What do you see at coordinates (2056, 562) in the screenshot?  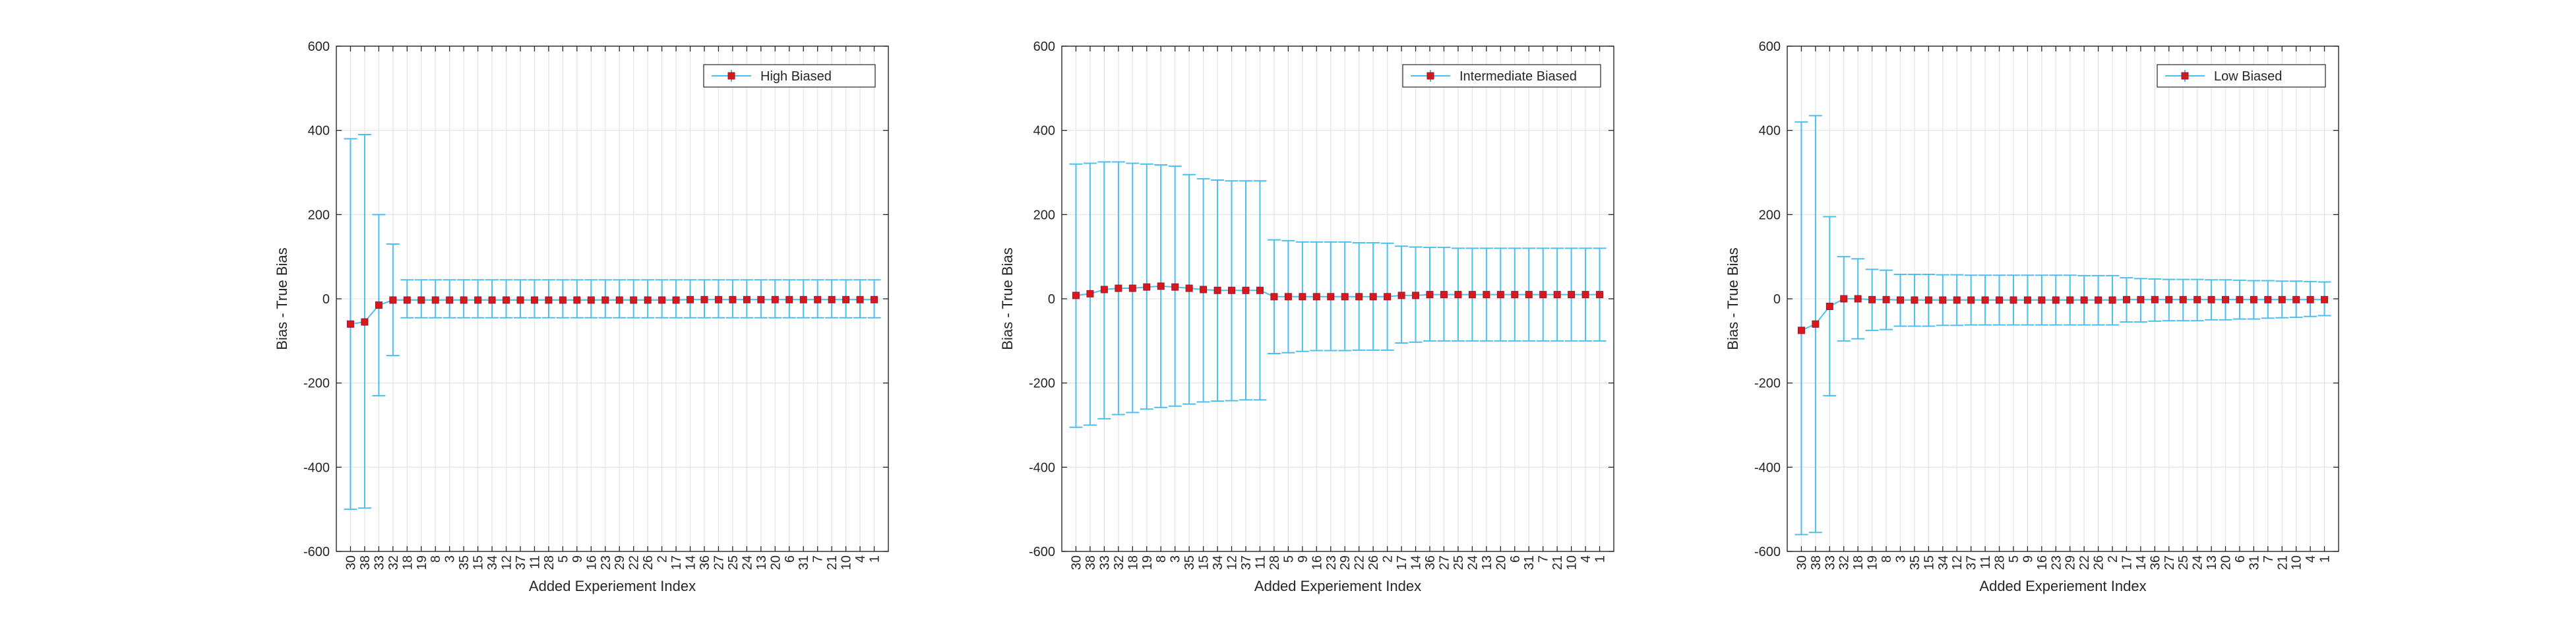 I see `x-tick-label: 23` at bounding box center [2056, 562].